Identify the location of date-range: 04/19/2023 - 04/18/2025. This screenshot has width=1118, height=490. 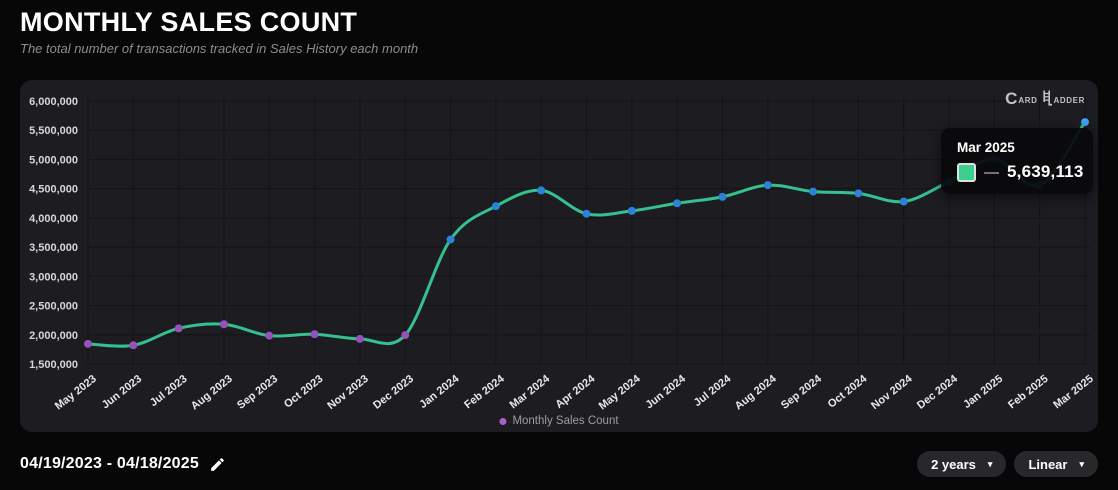
(123, 464).